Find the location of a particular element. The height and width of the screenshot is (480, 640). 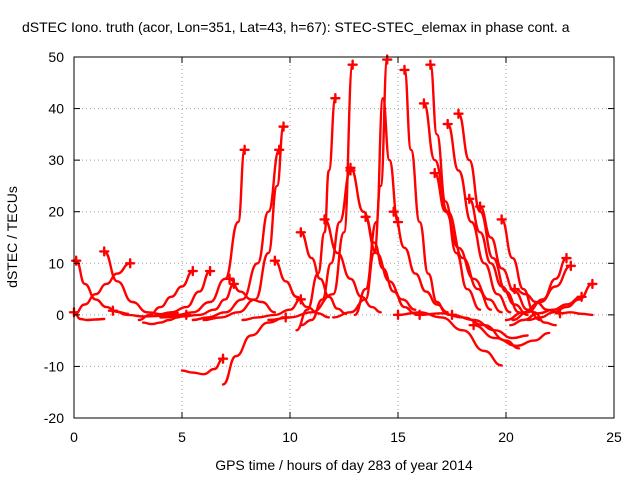

y-tick-label: 20 is located at coordinates (56, 212).